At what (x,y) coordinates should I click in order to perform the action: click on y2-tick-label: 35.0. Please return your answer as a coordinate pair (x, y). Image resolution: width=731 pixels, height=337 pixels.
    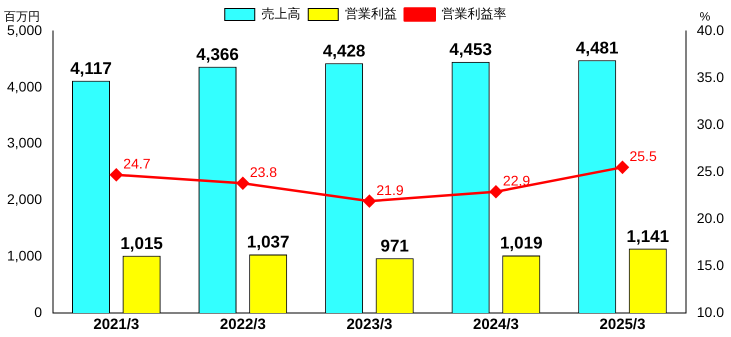
    Looking at the image, I should click on (710, 76).